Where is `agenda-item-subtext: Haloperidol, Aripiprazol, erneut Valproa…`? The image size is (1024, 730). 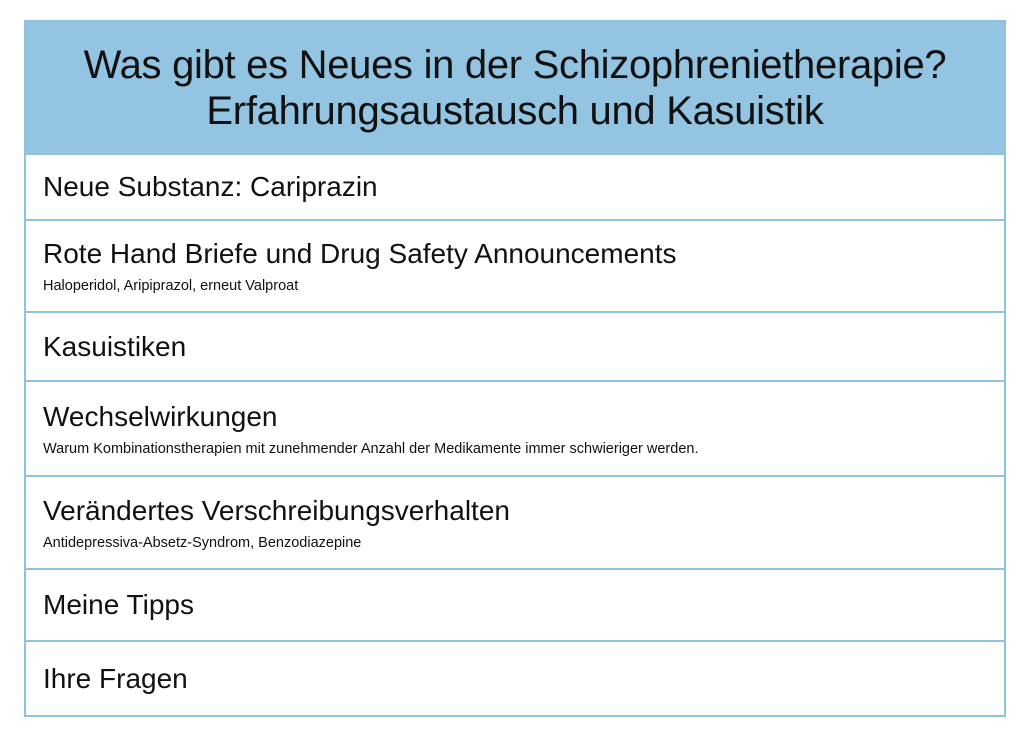
agenda-item-subtext: Haloperidol, Aripiprazol, erneut Valproa… is located at coordinates (171, 286).